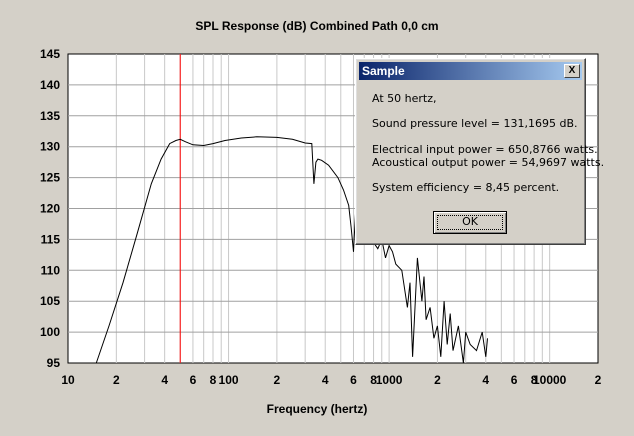 Image resolution: width=634 pixels, height=436 pixels. Describe the element at coordinates (475, 123) in the screenshot. I see `dialog-spl-text: Sound pressure level = 131,1695 dB.` at that location.